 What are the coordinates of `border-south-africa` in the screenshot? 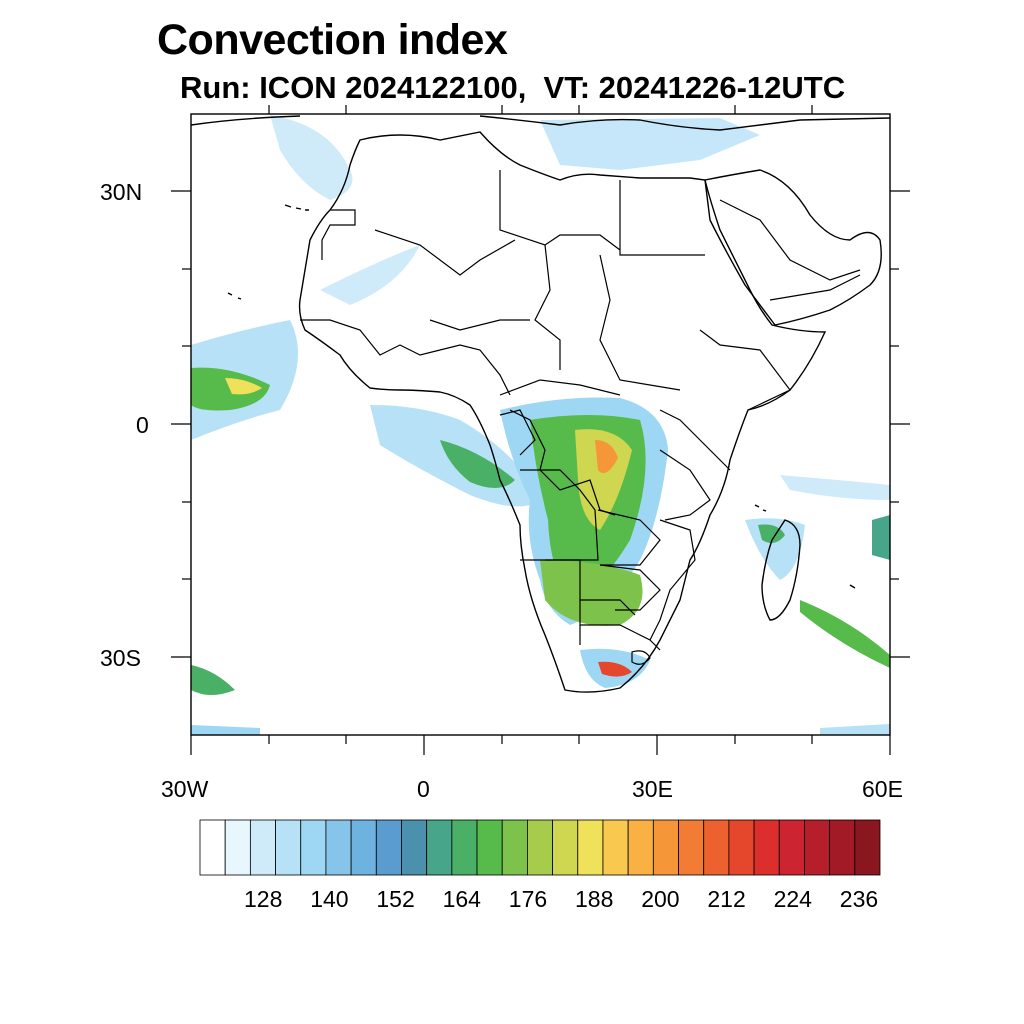 It's located at (620, 637).